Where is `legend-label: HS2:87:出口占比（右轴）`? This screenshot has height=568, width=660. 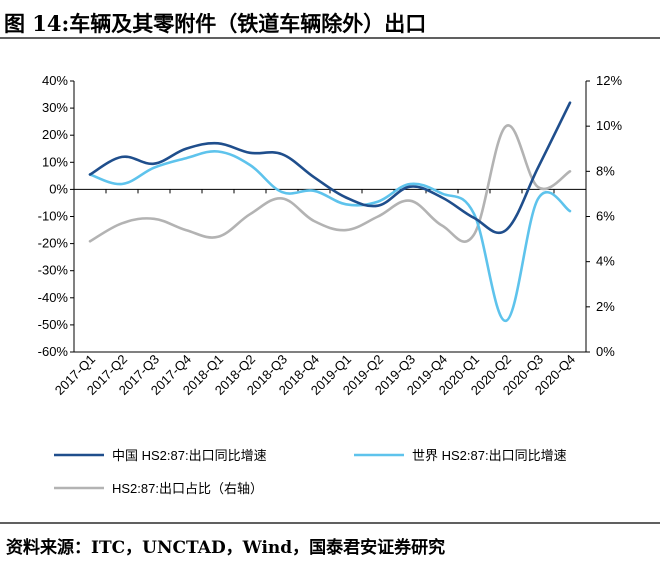
legend-label: HS2:87:出口占比（右轴） is located at coordinates (187, 488).